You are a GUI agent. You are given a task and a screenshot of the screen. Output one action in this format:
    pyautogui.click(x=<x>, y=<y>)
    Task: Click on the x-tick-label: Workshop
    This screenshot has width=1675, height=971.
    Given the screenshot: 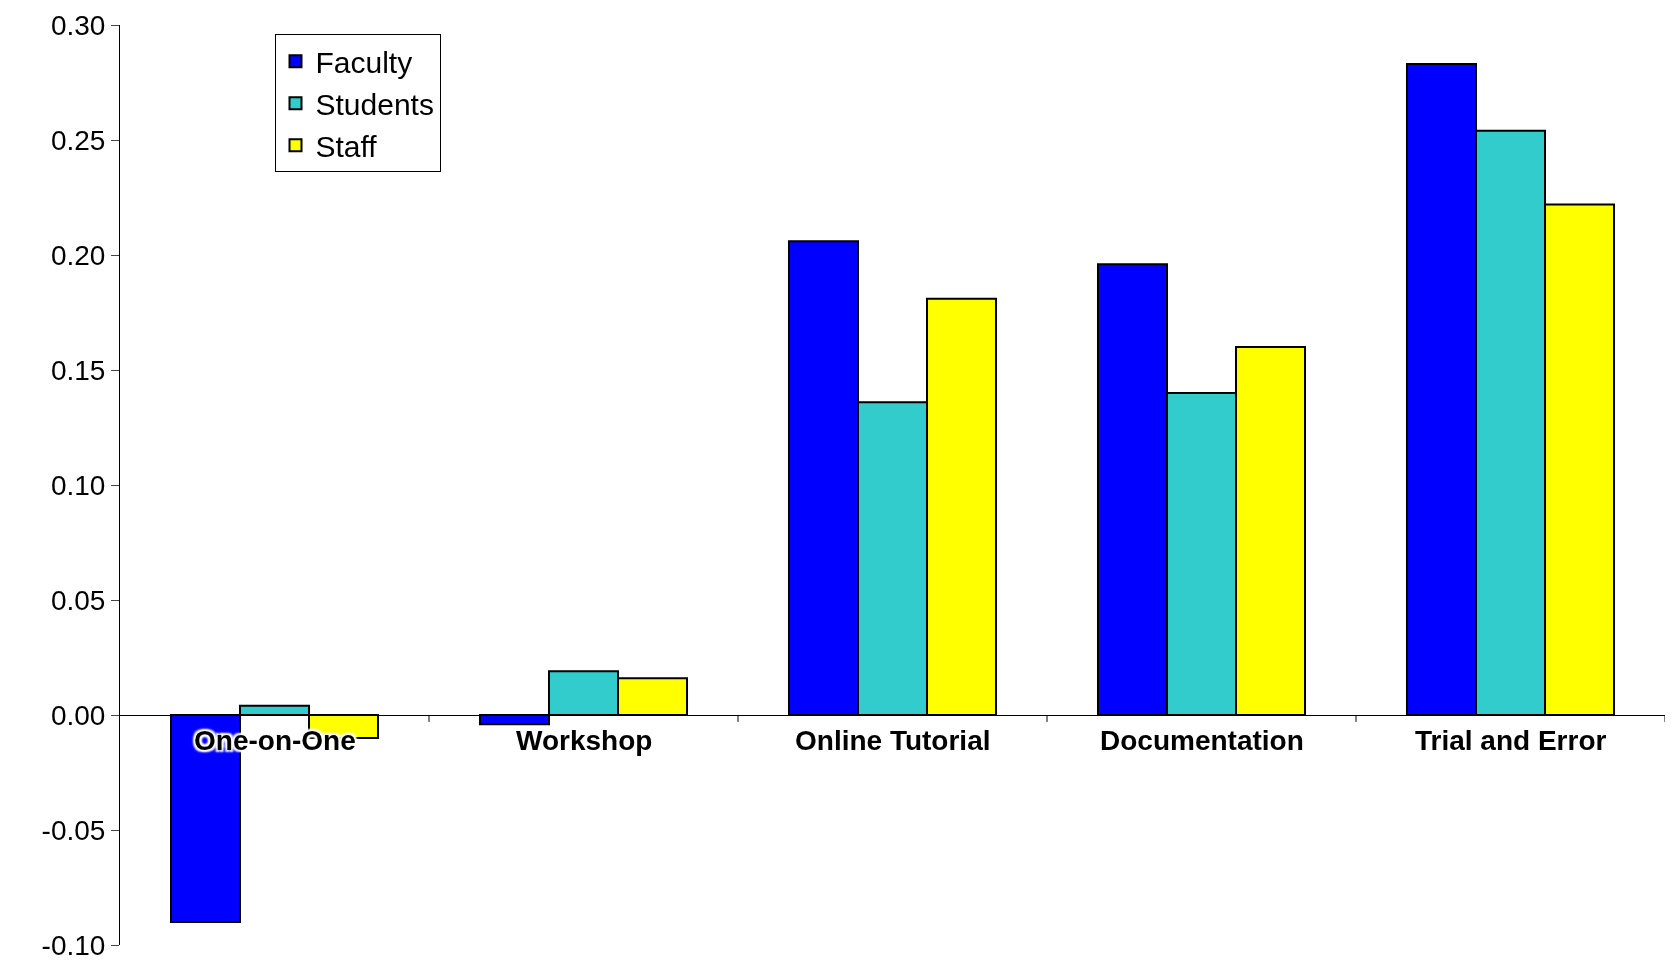 What is the action you would take?
    pyautogui.click(x=584, y=740)
    